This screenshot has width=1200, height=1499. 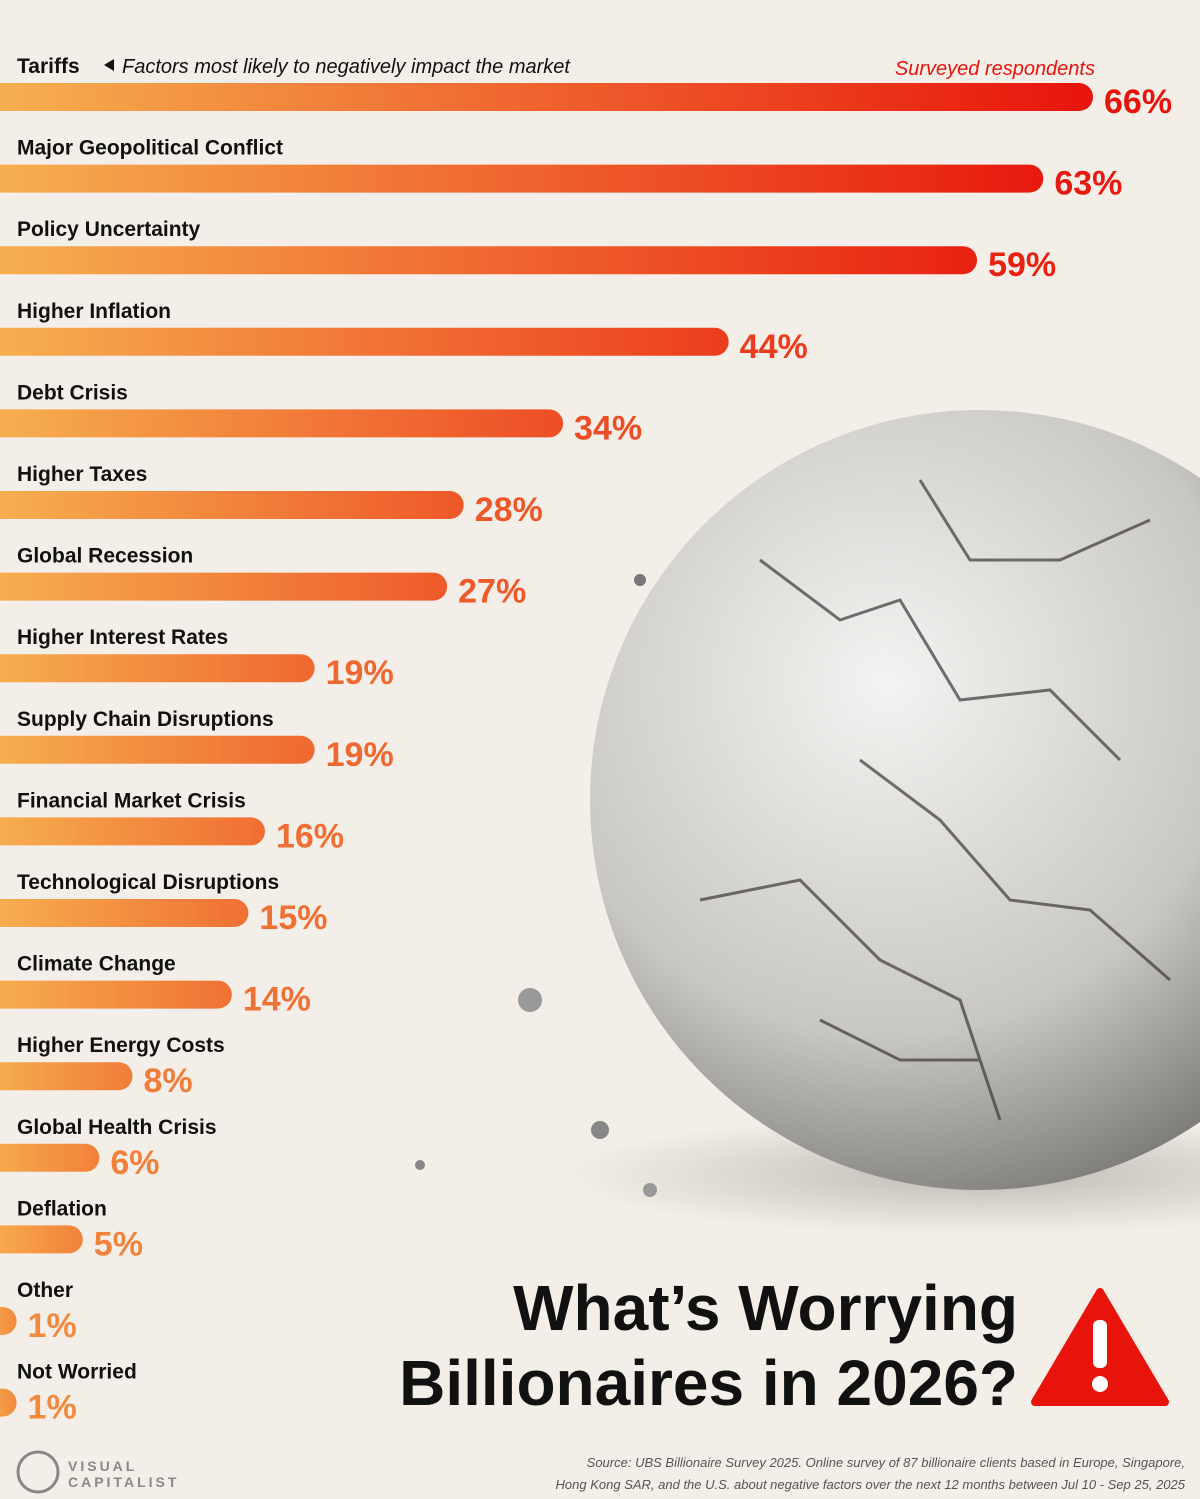 I want to click on logo-text: CAPITALIST, so click(x=123, y=1482).